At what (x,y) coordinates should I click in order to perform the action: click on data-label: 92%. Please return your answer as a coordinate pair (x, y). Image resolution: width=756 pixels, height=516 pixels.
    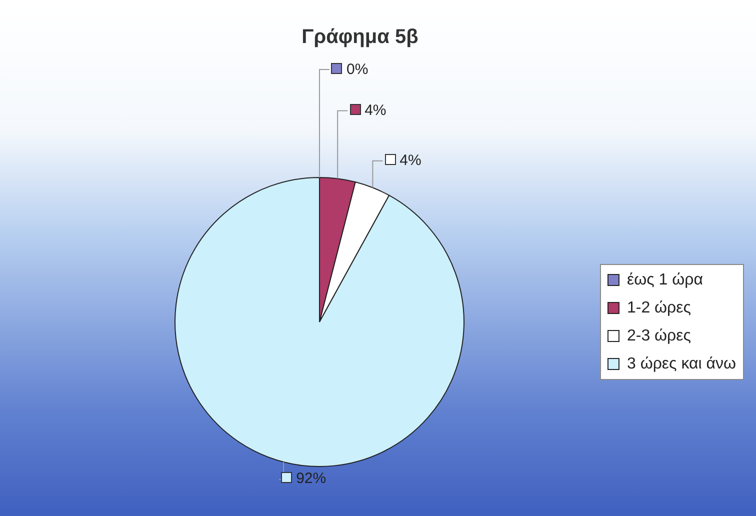
    Looking at the image, I should click on (310, 479).